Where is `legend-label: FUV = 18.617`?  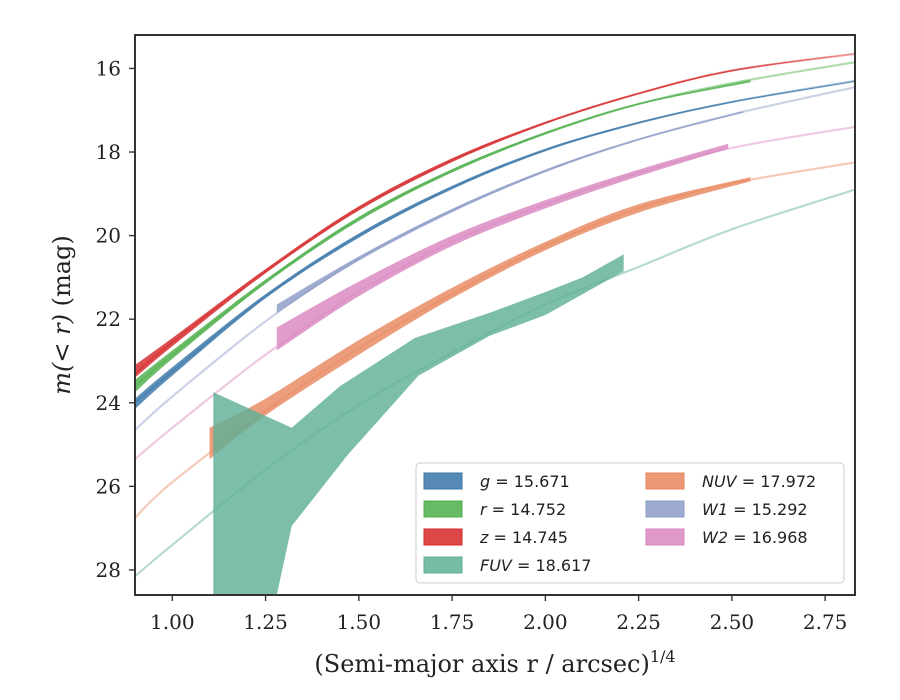 legend-label: FUV = 18.617 is located at coordinates (535, 565).